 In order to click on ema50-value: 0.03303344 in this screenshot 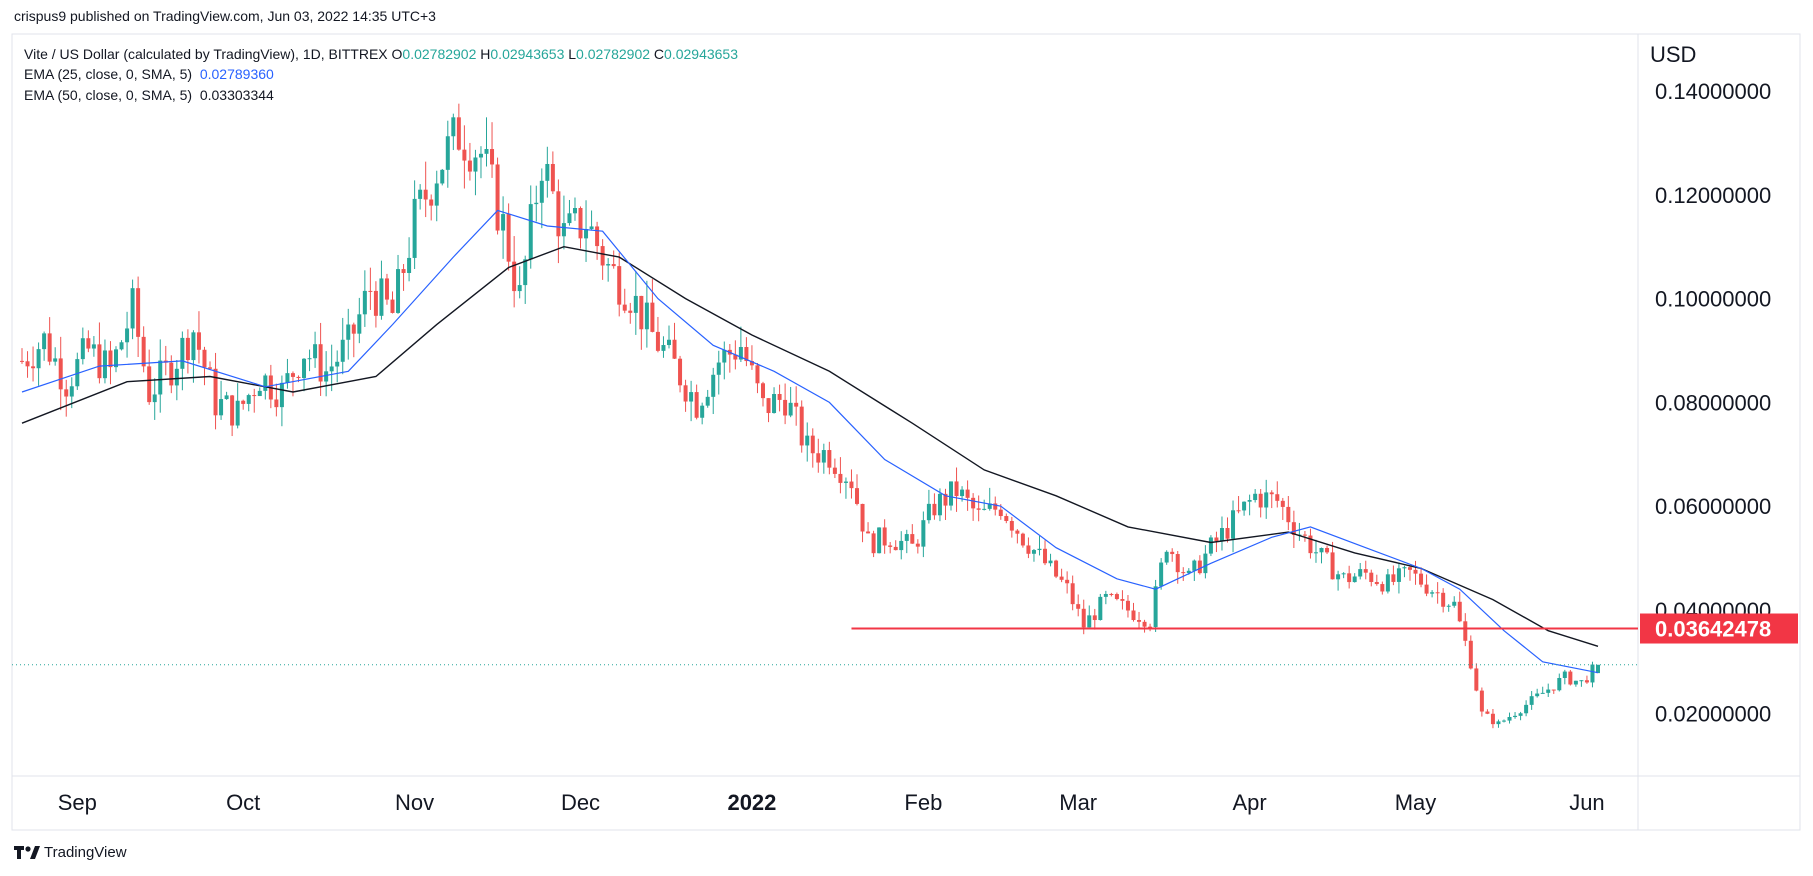, I will do `click(236, 95)`.